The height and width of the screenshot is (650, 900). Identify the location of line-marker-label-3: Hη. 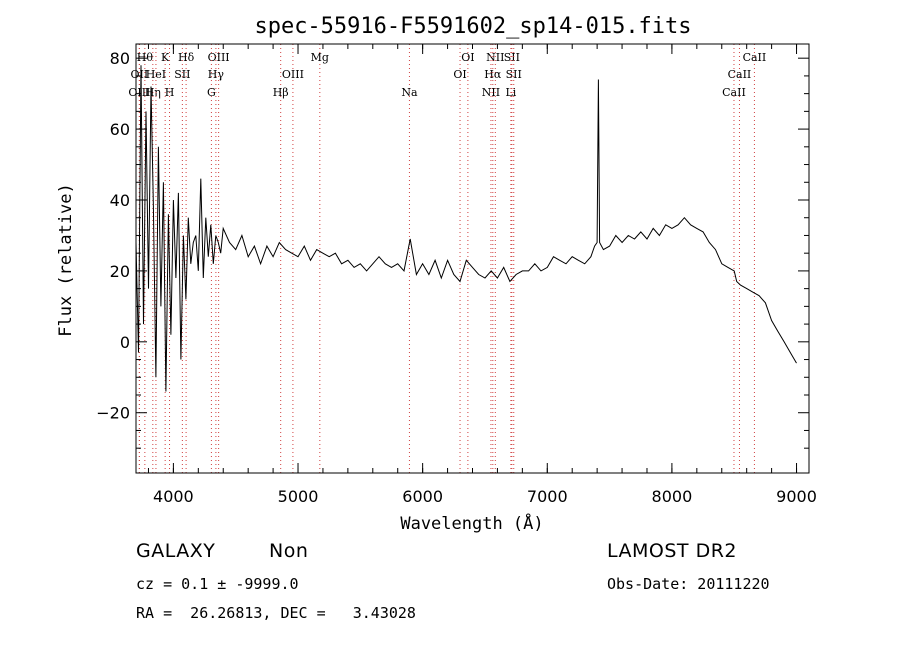
(153, 92).